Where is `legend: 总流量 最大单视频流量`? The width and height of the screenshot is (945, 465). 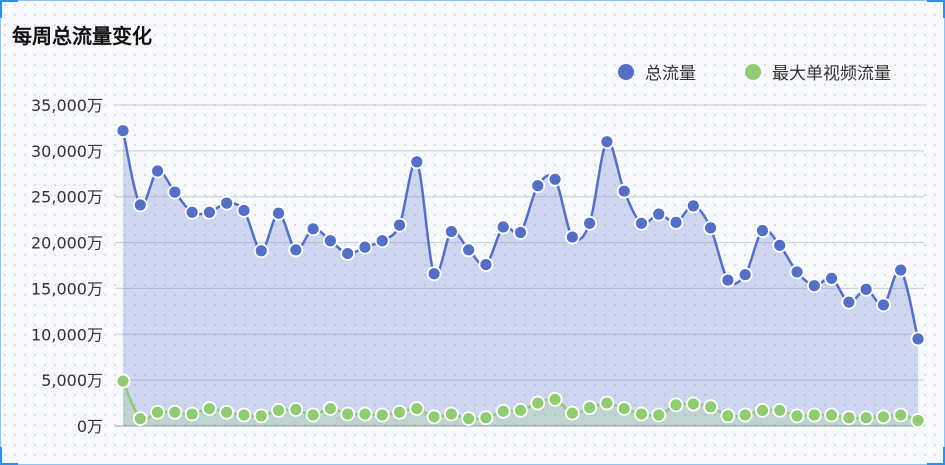
legend: 总流量 最大单视频流量 is located at coordinates (754, 74).